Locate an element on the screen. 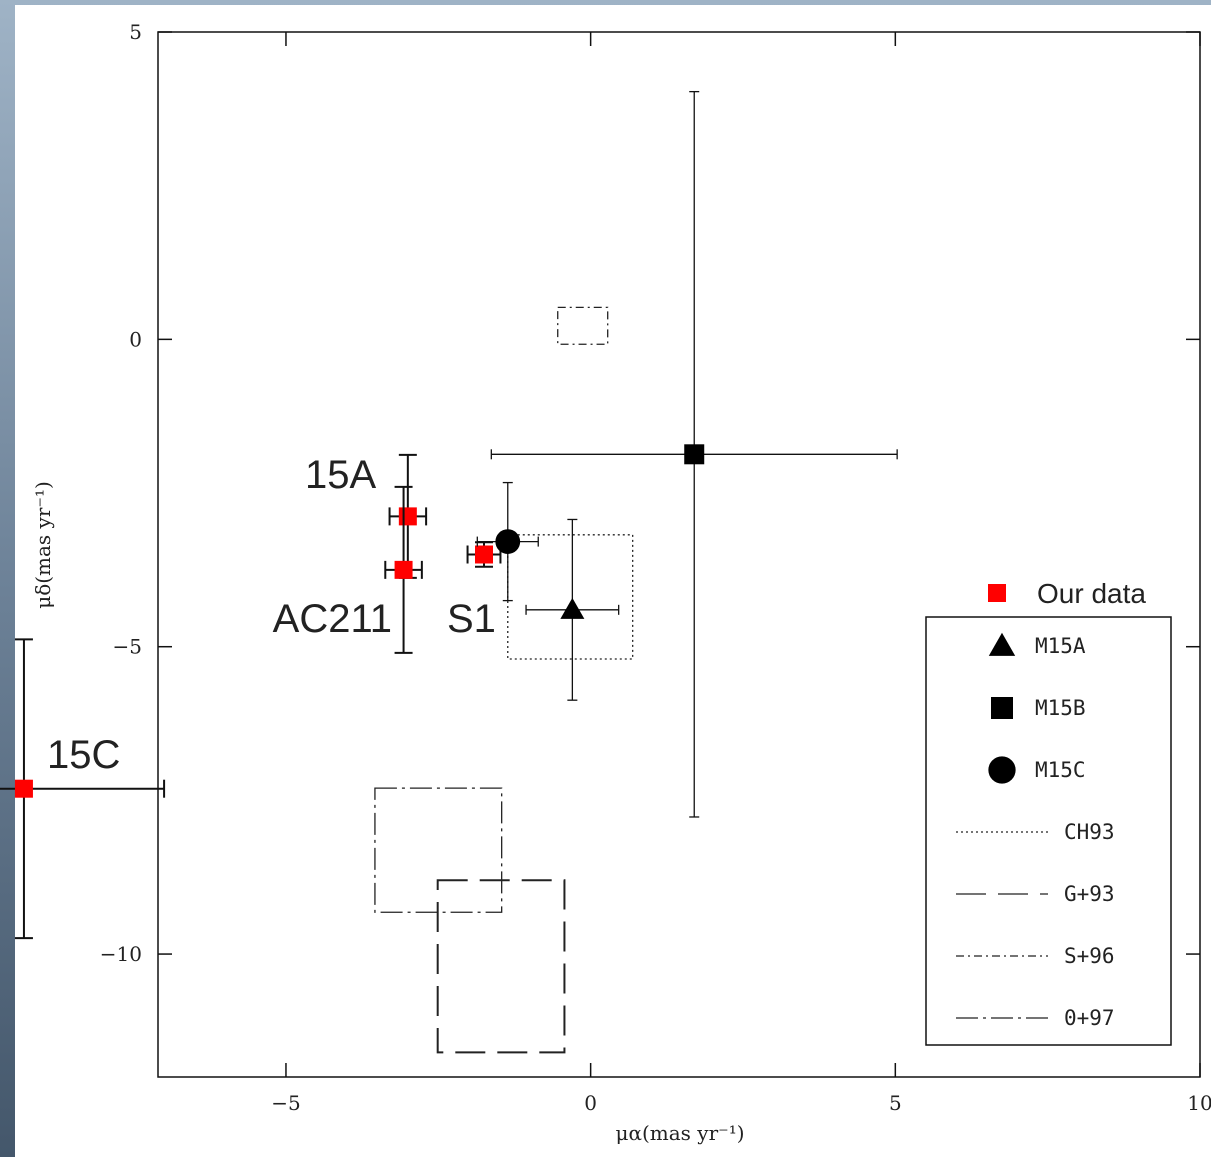 Image resolution: width=1211 pixels, height=1157 pixels. legend-label: S+96 is located at coordinates (1089, 956).